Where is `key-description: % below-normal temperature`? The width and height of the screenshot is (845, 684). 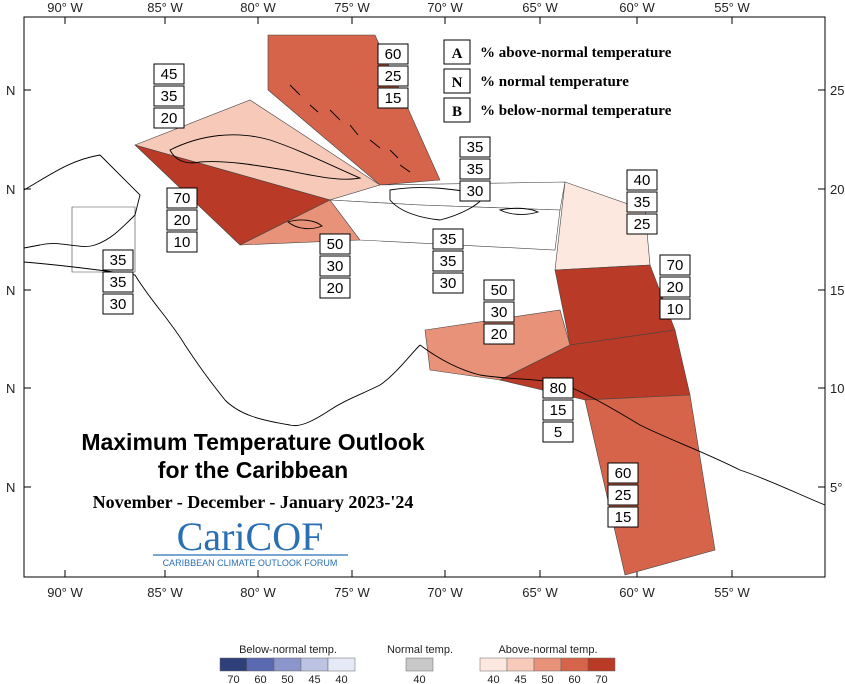
key-description: % below-normal temperature is located at coordinates (576, 111).